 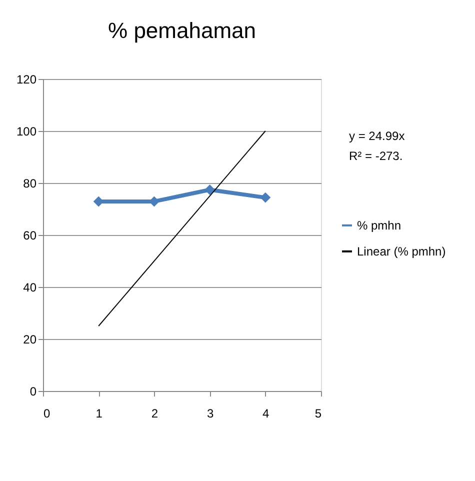 What do you see at coordinates (26, 131) in the screenshot?
I see `y-tick-label: 100` at bounding box center [26, 131].